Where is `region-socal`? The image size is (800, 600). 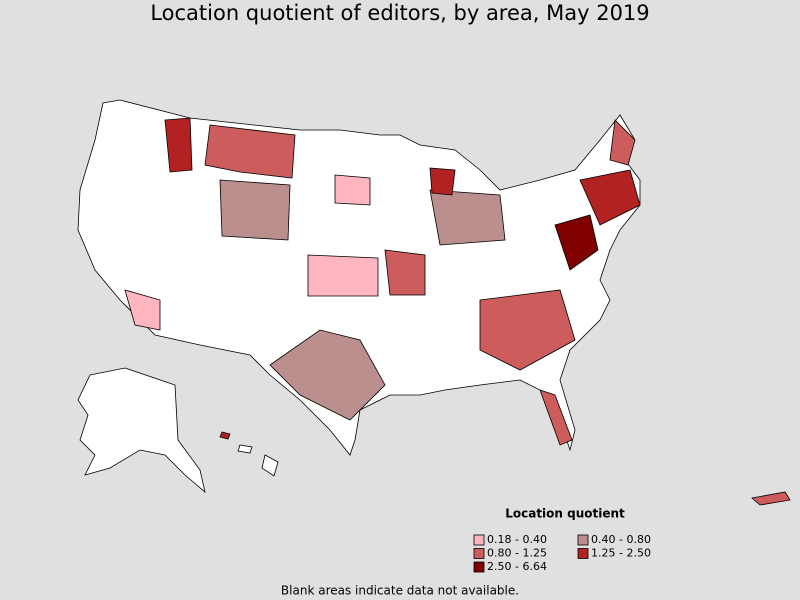 region-socal is located at coordinates (142, 310).